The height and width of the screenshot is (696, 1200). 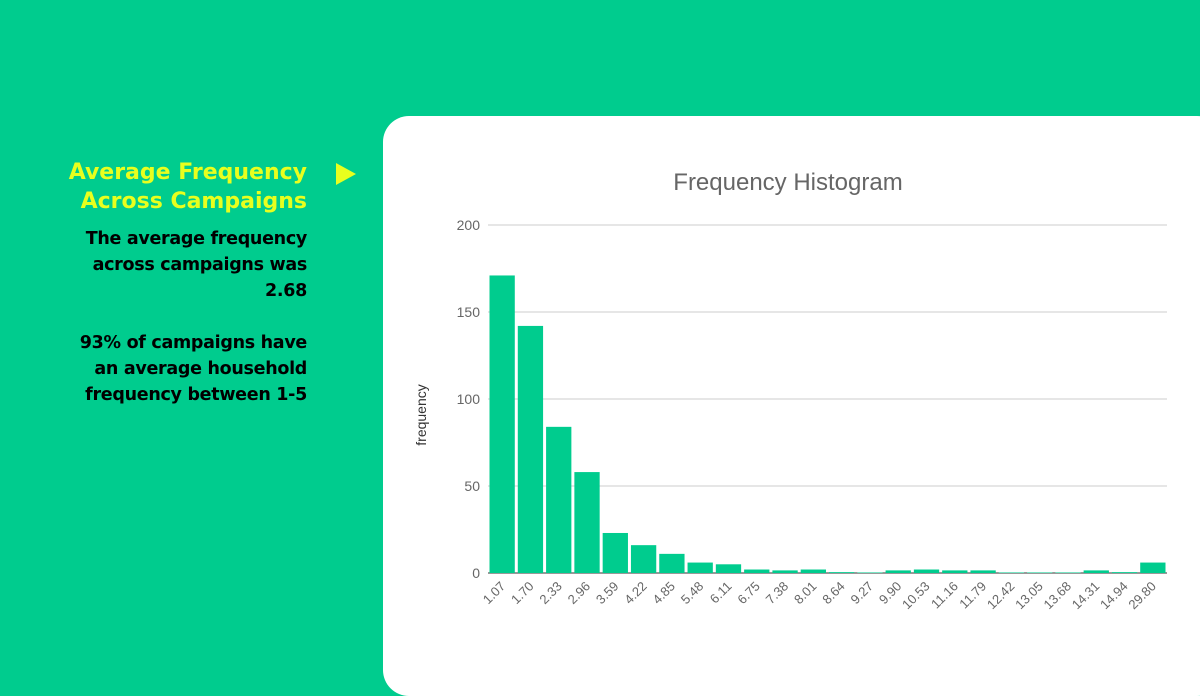 I want to click on chart-title: Frequency Histogram, so click(x=787, y=182).